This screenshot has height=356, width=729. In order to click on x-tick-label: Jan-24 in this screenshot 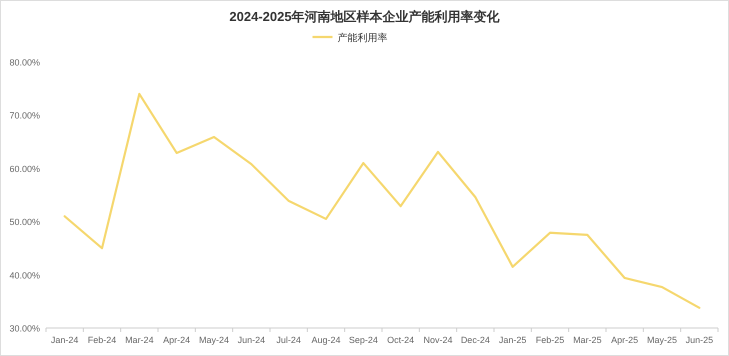, I will do `click(64, 340)`.